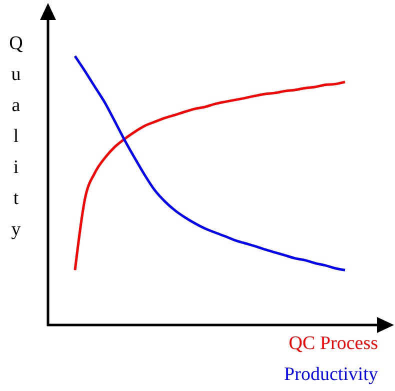 The width and height of the screenshot is (395, 391). I want to click on y-axis-title: Quality, so click(16, 137).